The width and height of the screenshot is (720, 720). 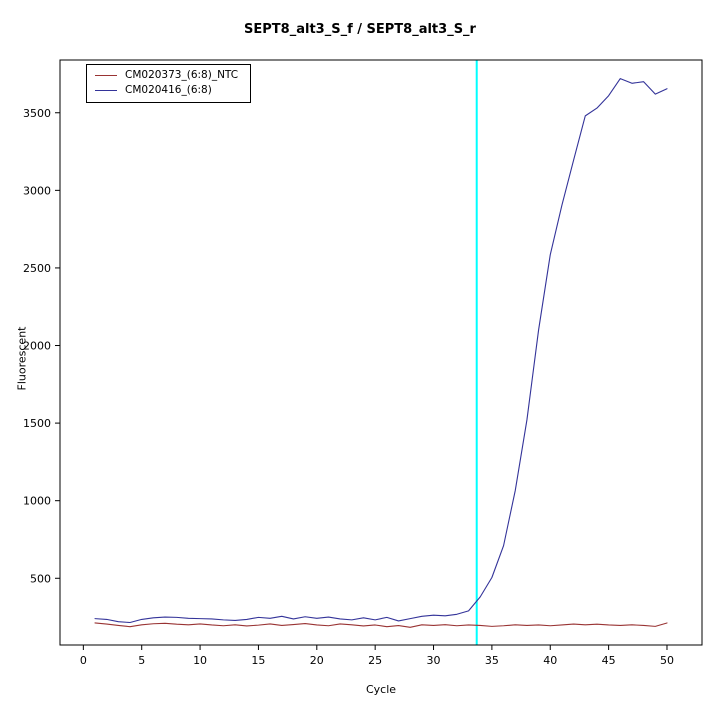 I want to click on legend-line-ntc-icon, so click(x=106, y=75).